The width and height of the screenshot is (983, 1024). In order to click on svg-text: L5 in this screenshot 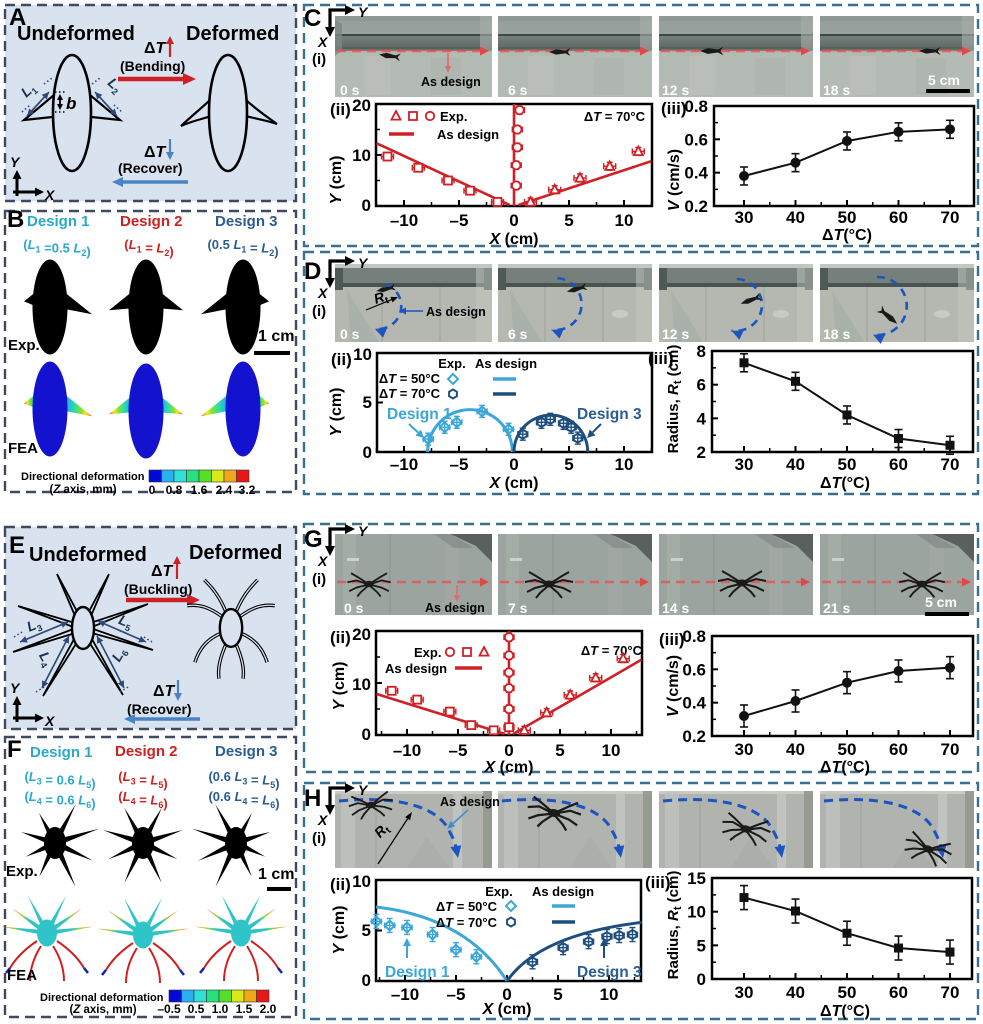, I will do `click(126, 622)`.